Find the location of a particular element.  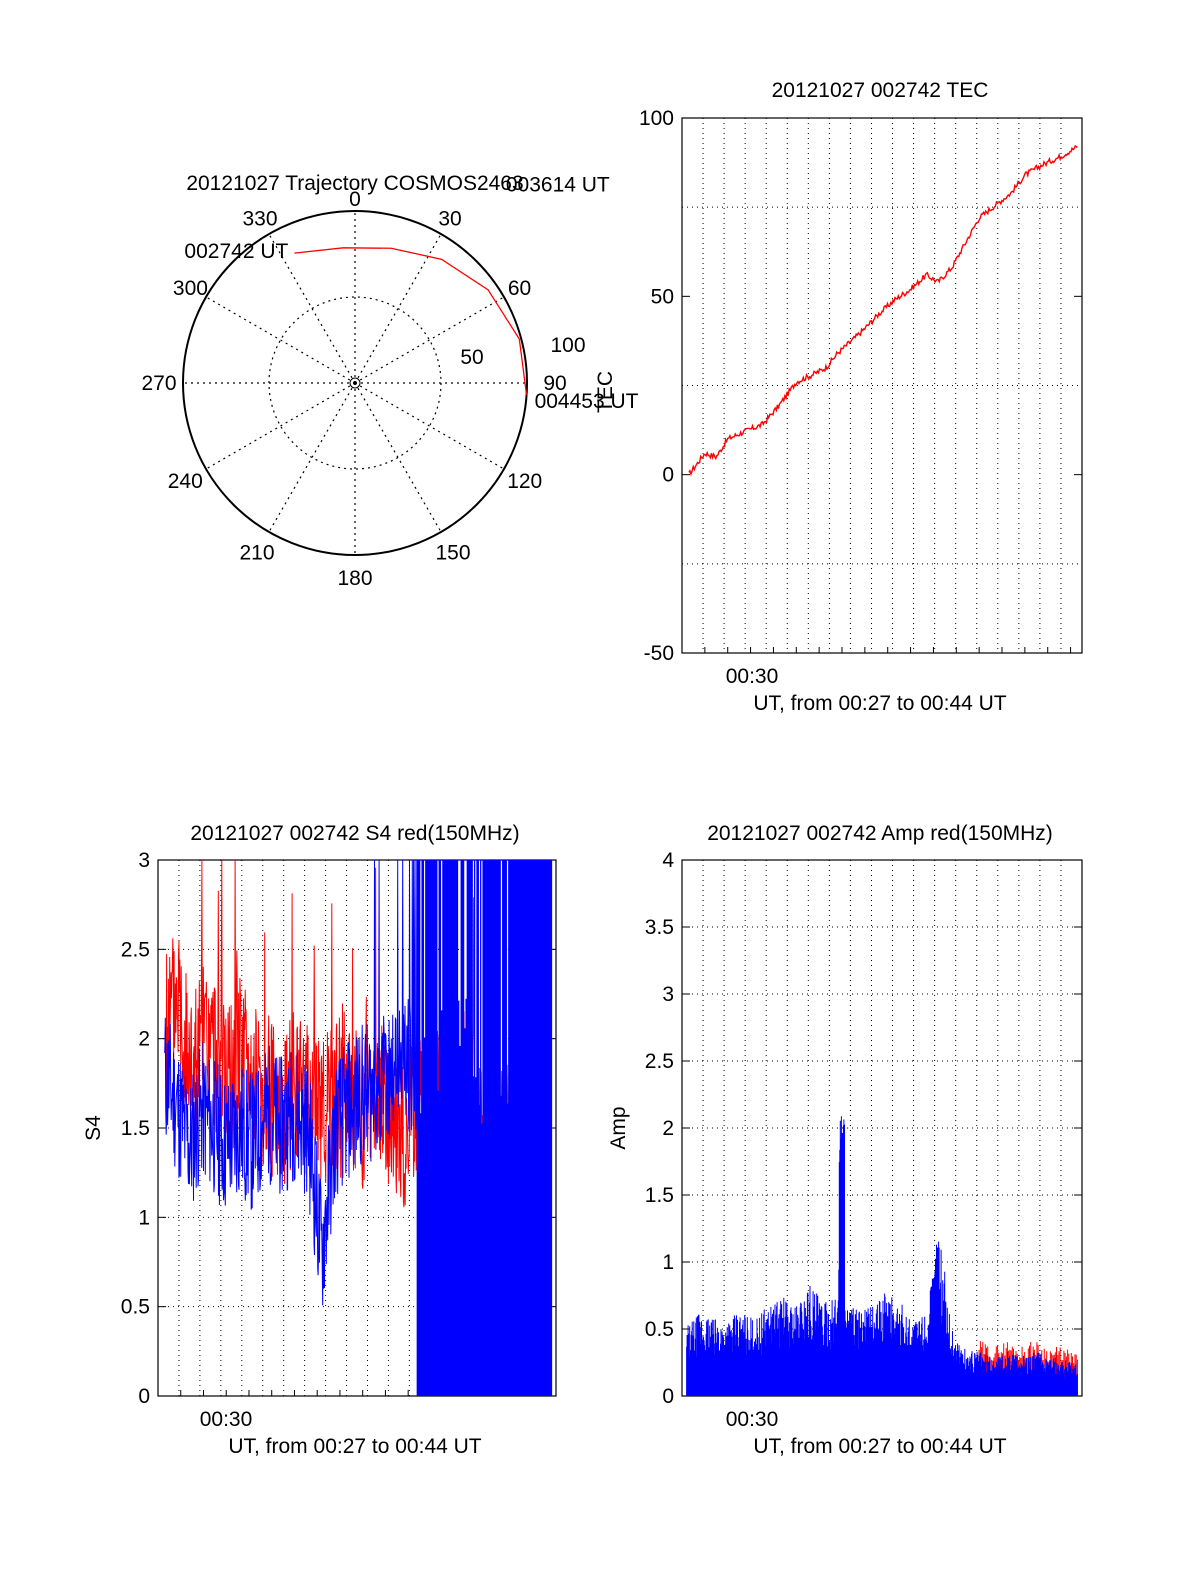

trajectory-annotation: 004453 UT is located at coordinates (587, 401).